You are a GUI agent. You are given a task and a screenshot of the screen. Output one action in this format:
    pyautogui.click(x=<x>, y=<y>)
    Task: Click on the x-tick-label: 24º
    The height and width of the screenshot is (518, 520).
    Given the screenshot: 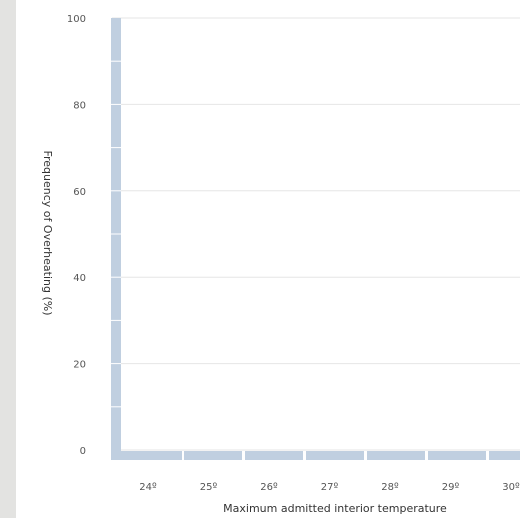 What is the action you would take?
    pyautogui.click(x=148, y=487)
    